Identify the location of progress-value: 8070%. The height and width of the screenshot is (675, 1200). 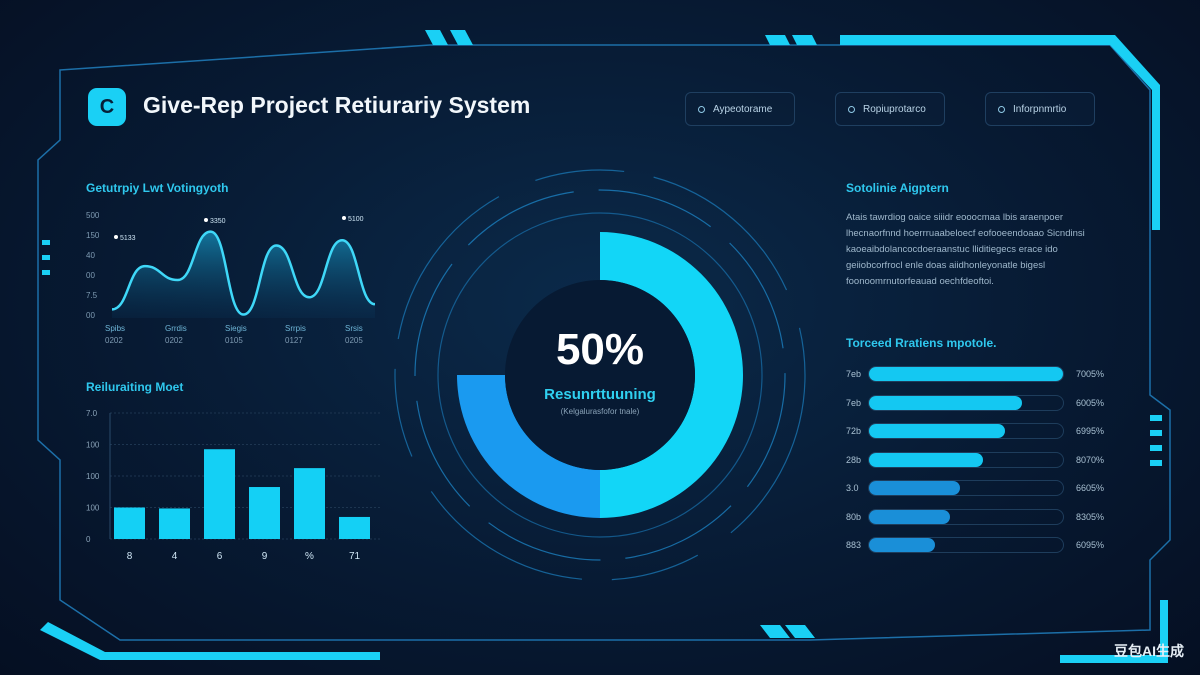
(1090, 459).